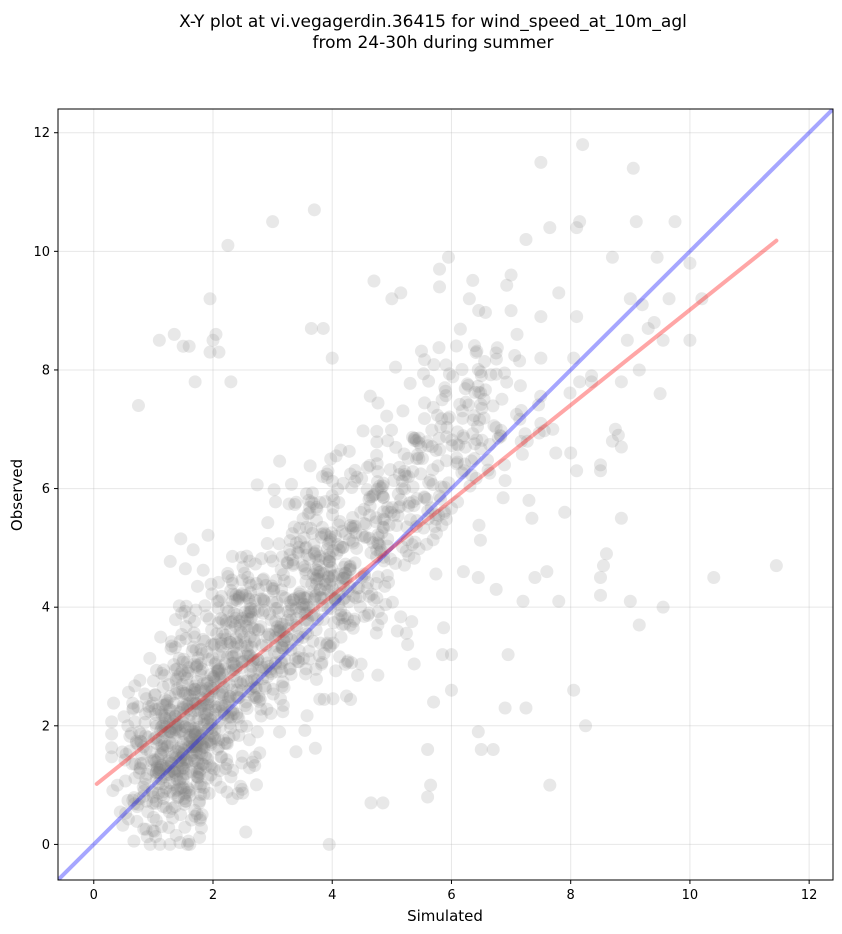 This screenshot has width=842, height=934. What do you see at coordinates (46, 370) in the screenshot?
I see `y-tick-label: 8` at bounding box center [46, 370].